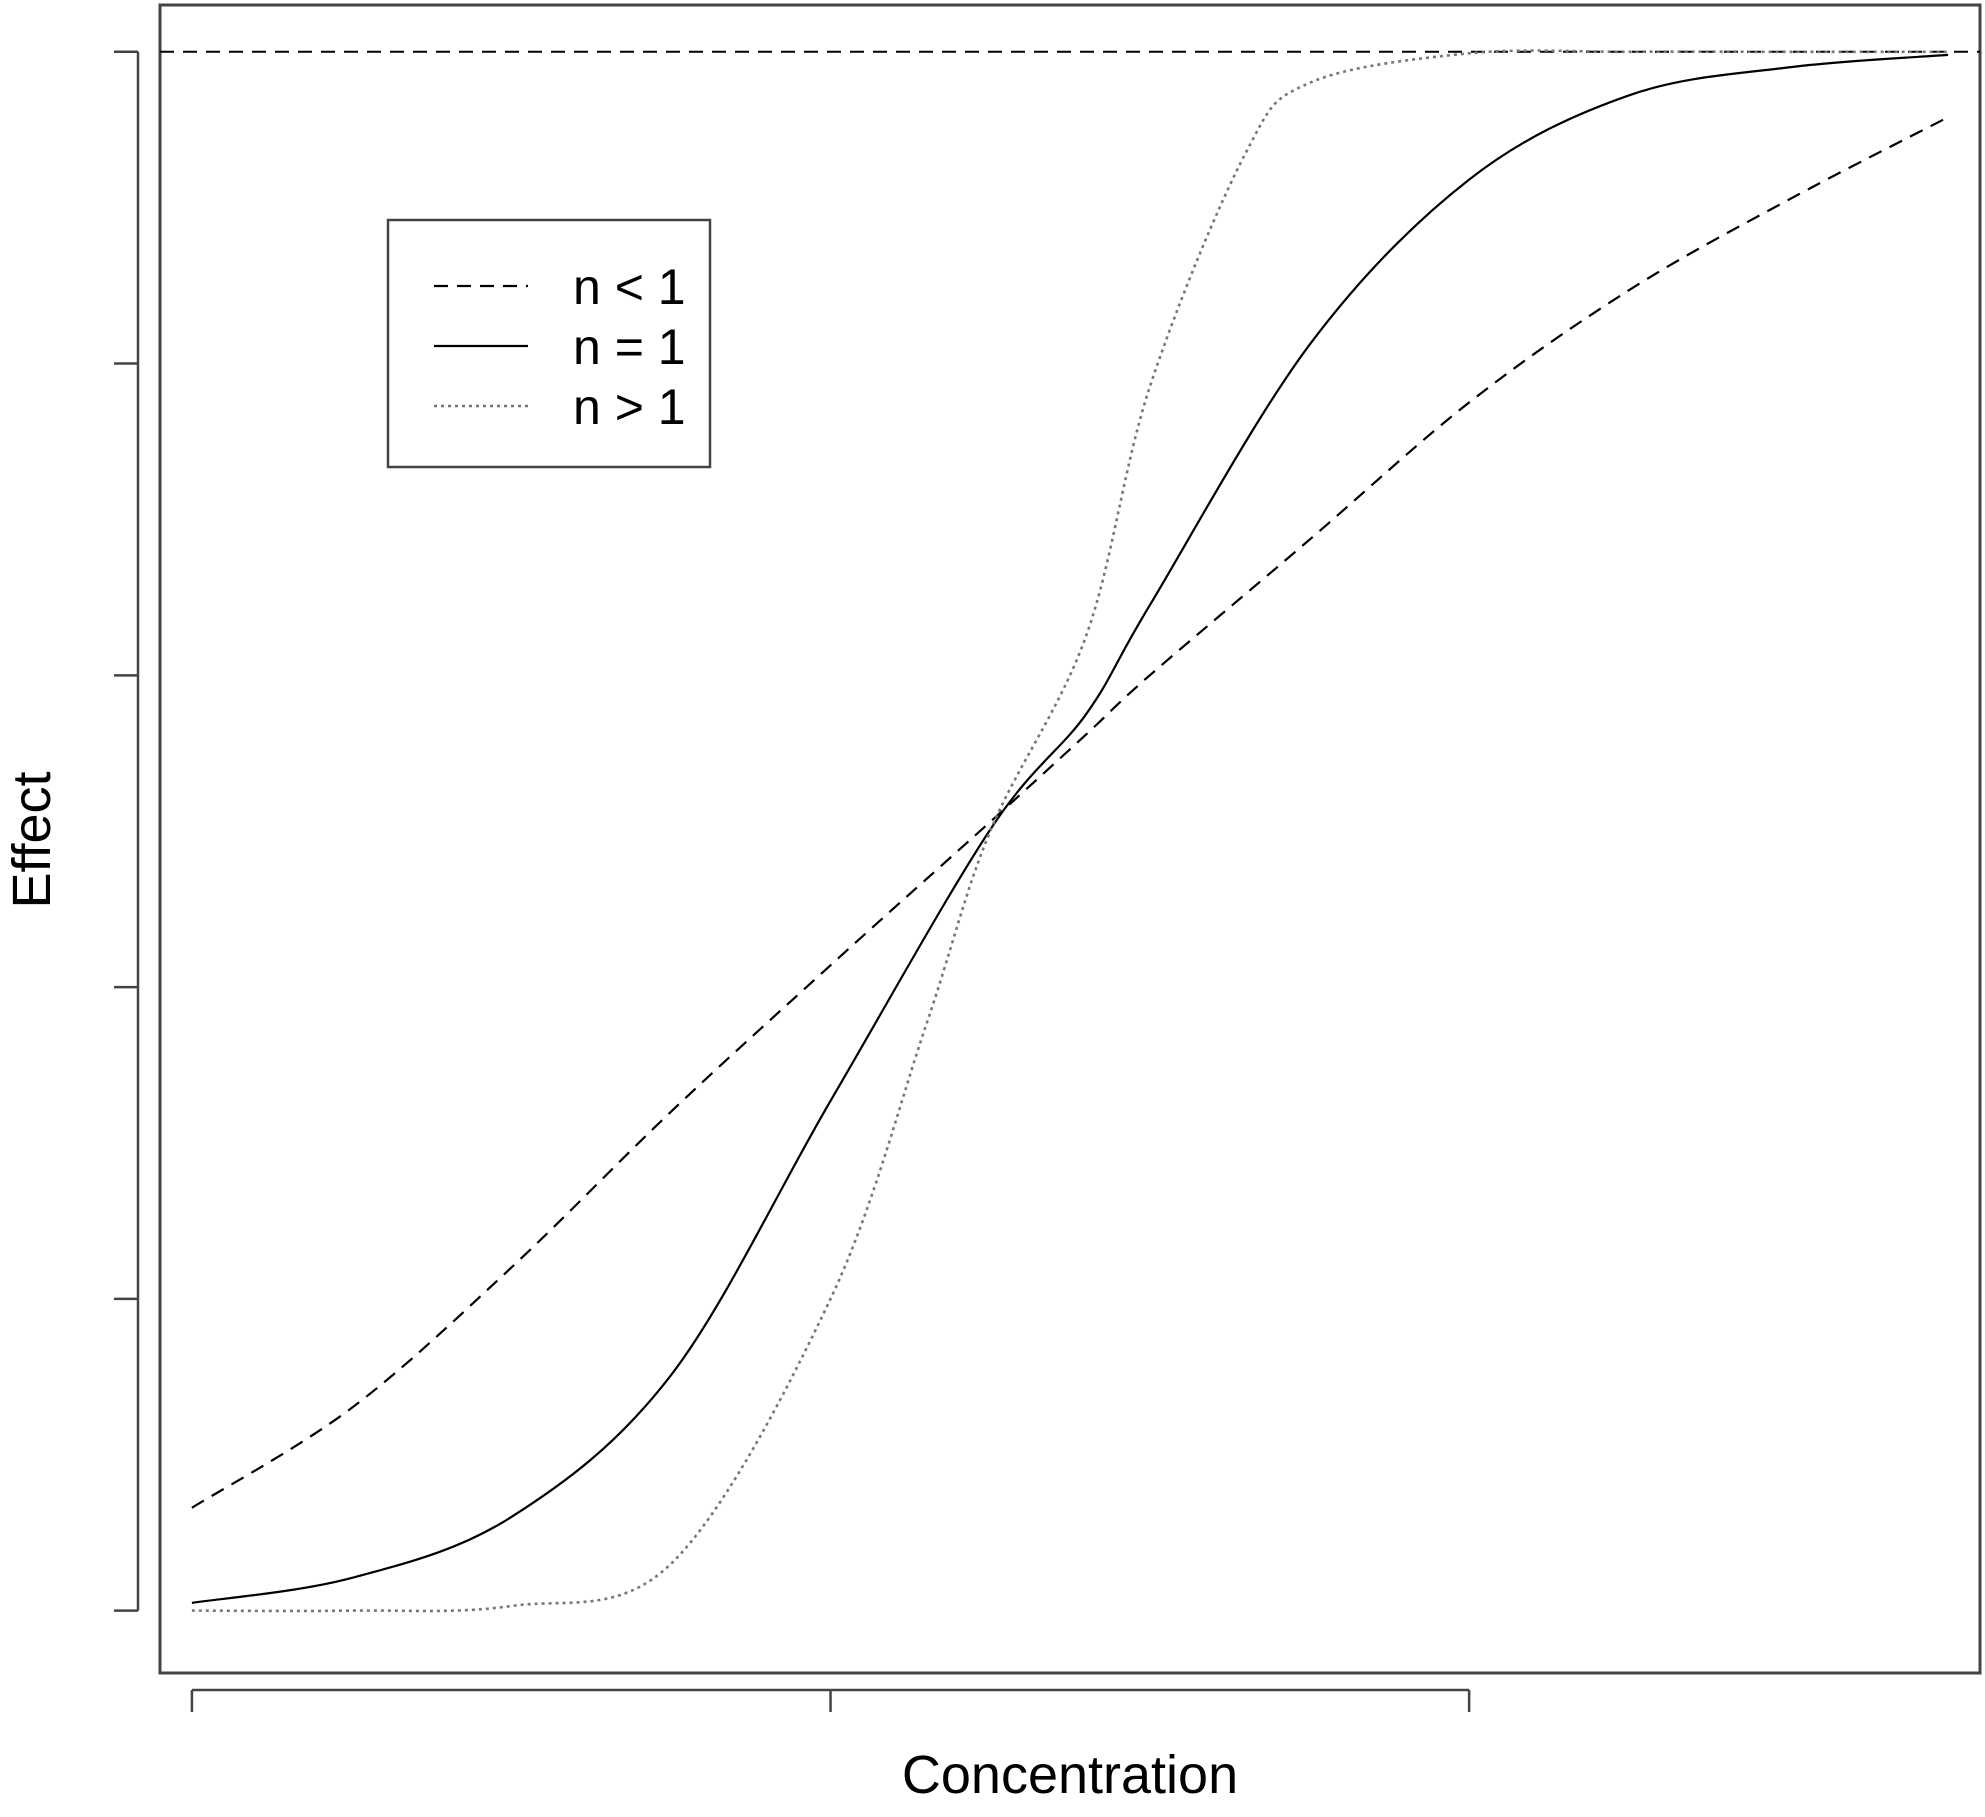 Image resolution: width=1985 pixels, height=1817 pixels. What do you see at coordinates (629, 347) in the screenshot?
I see `legend-label-2: n = 1` at bounding box center [629, 347].